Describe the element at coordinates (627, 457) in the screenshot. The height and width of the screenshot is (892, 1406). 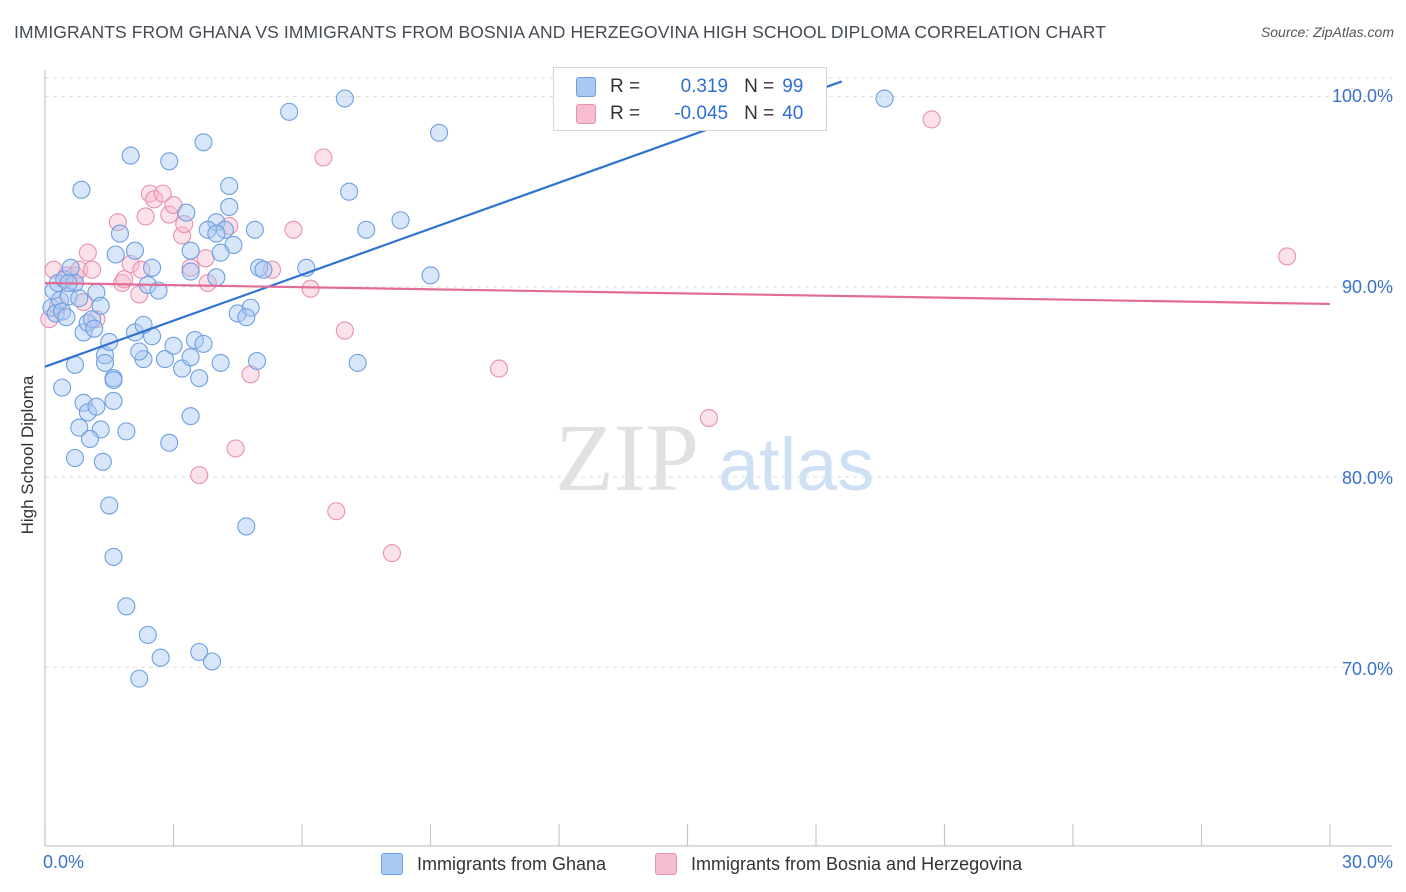
I see `watermark-zip: ZIP` at that location.